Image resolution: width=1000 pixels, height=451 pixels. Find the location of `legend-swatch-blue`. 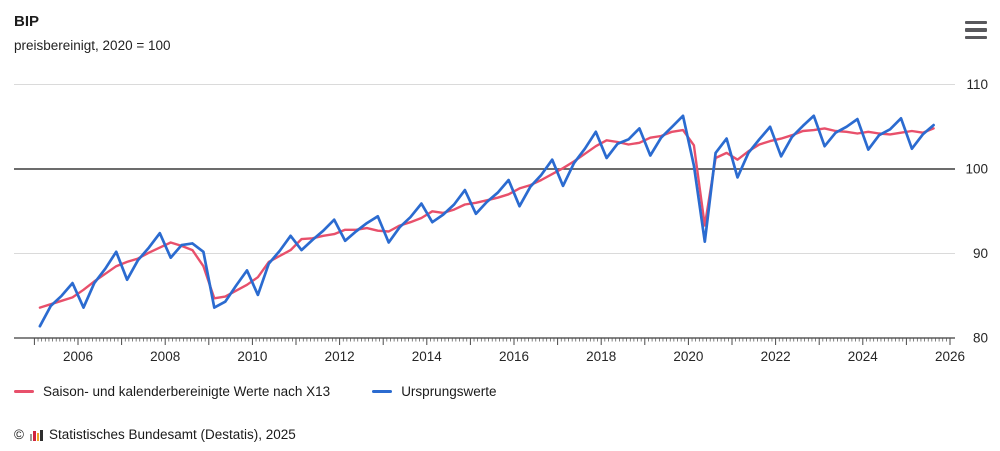

legend-swatch-blue is located at coordinates (382, 391).